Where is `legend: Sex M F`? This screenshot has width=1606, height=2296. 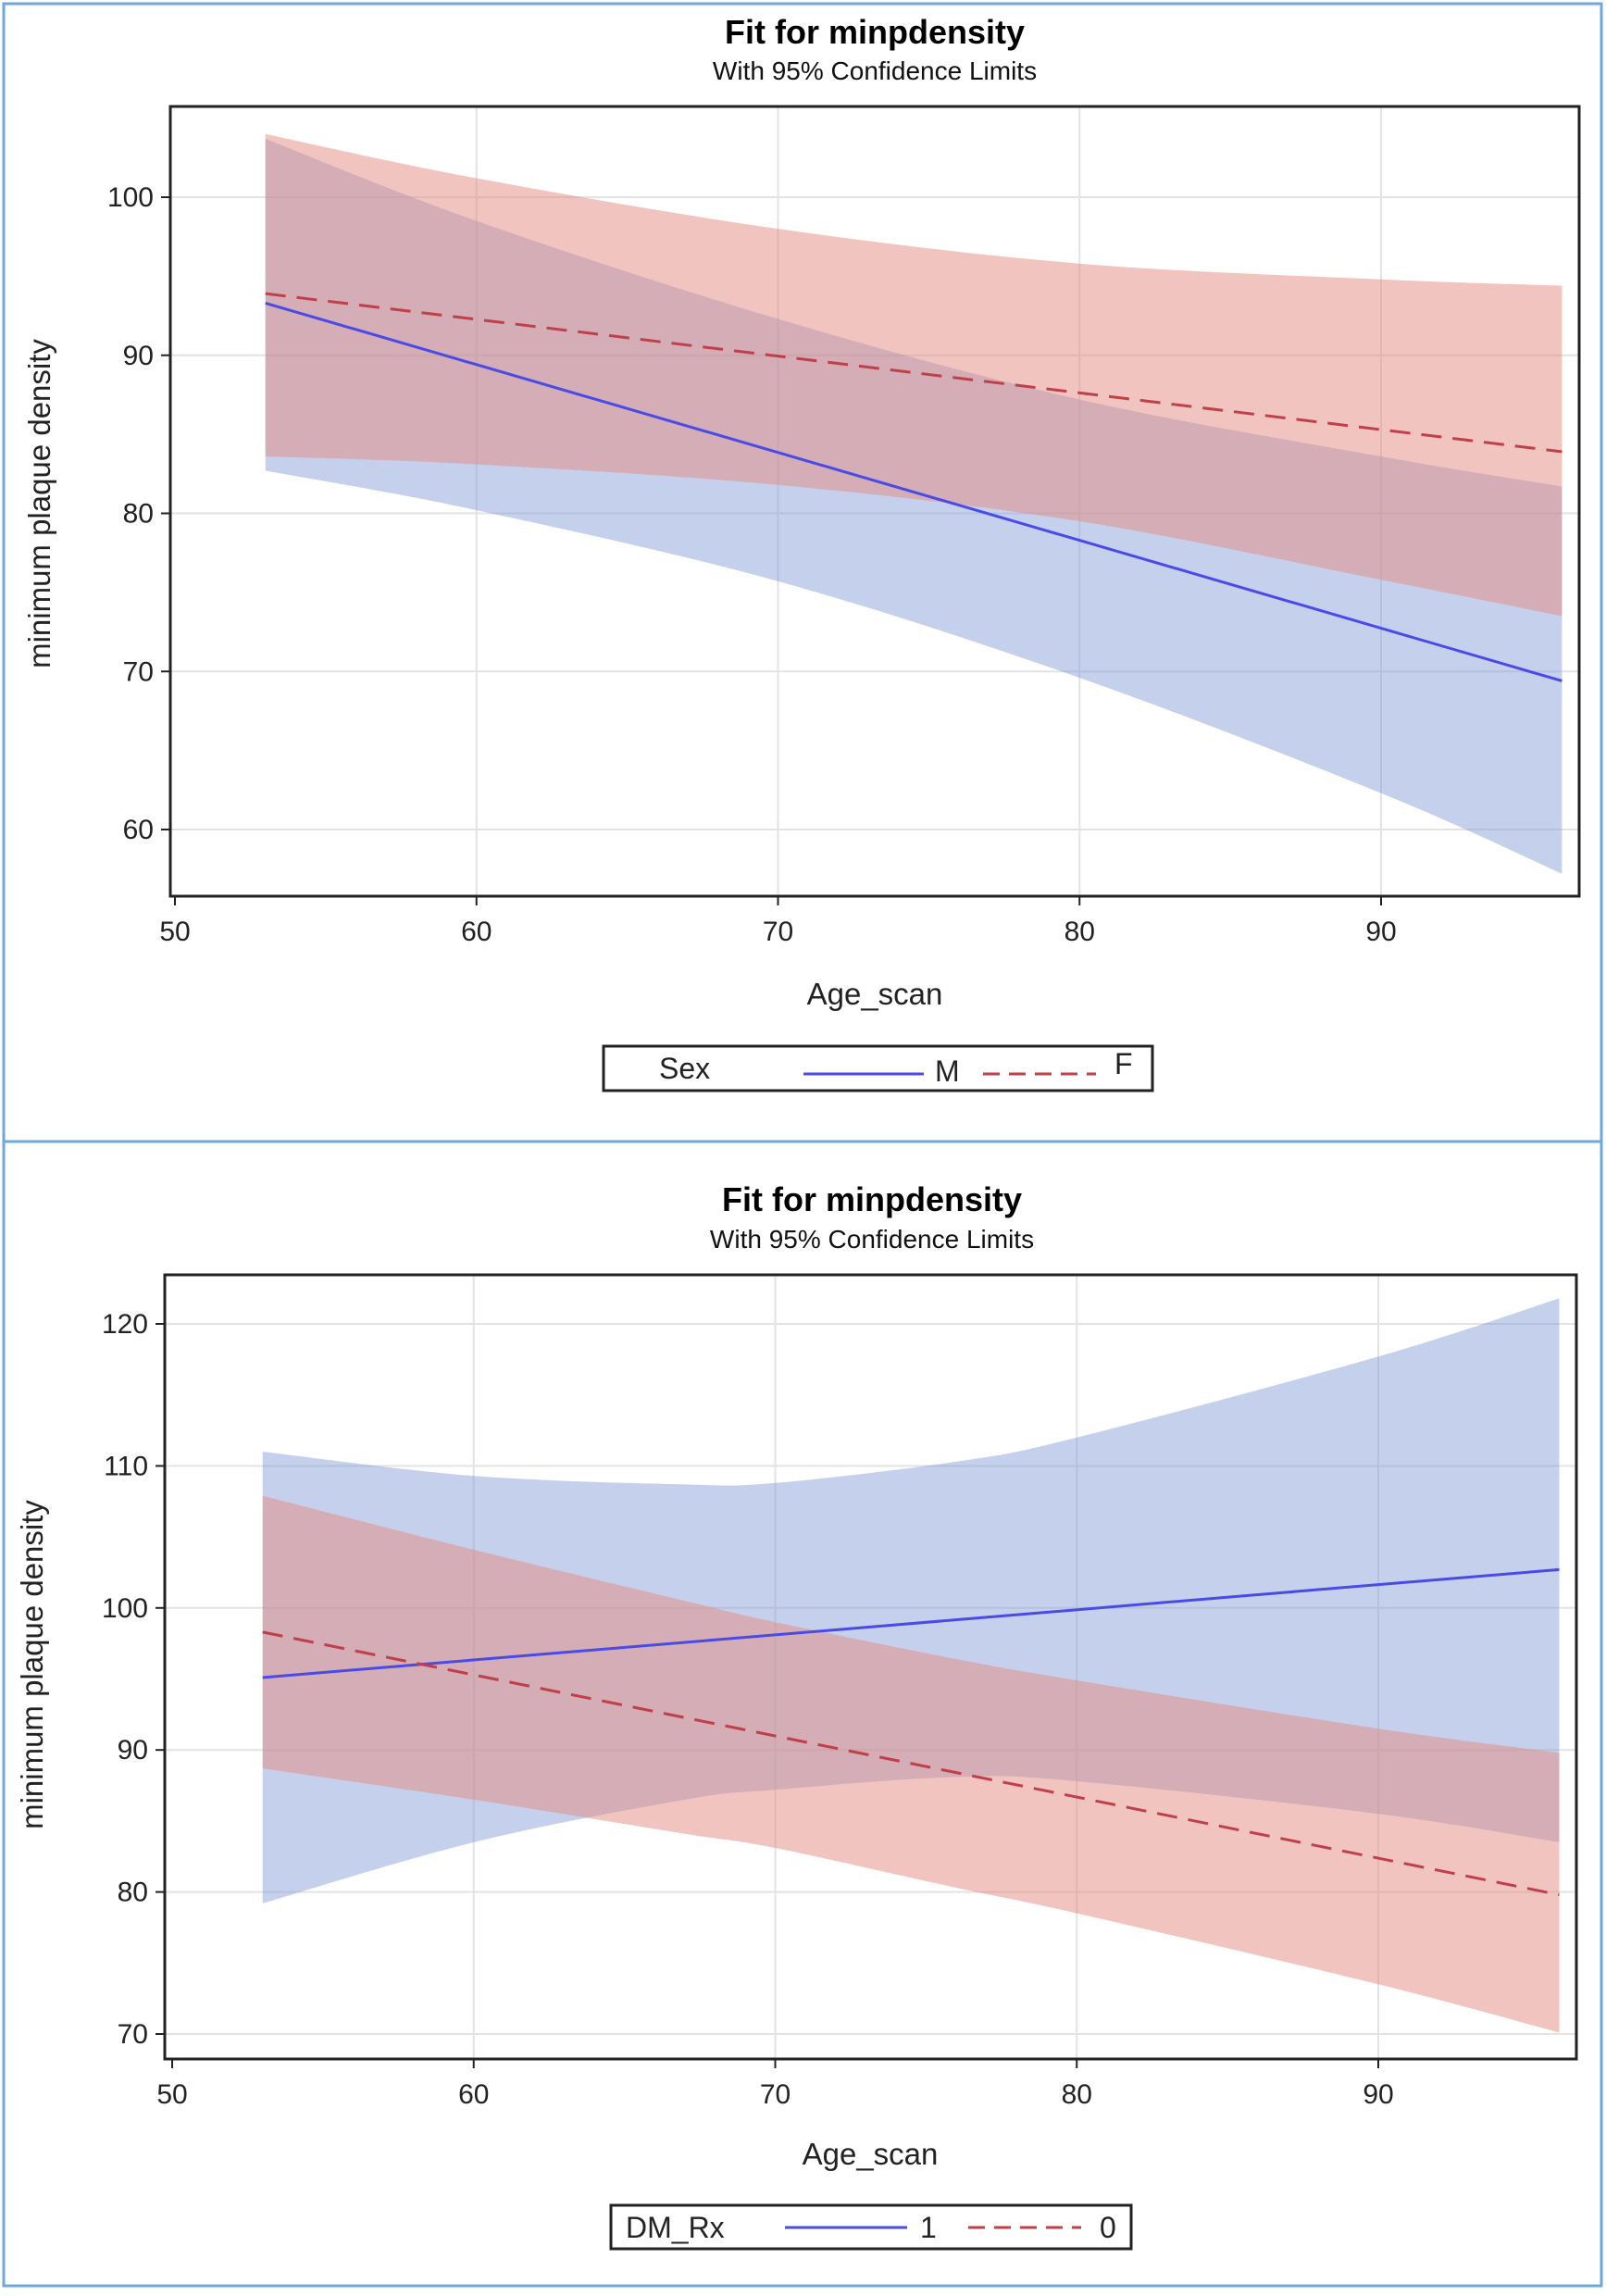
legend: Sex M F is located at coordinates (878, 1068).